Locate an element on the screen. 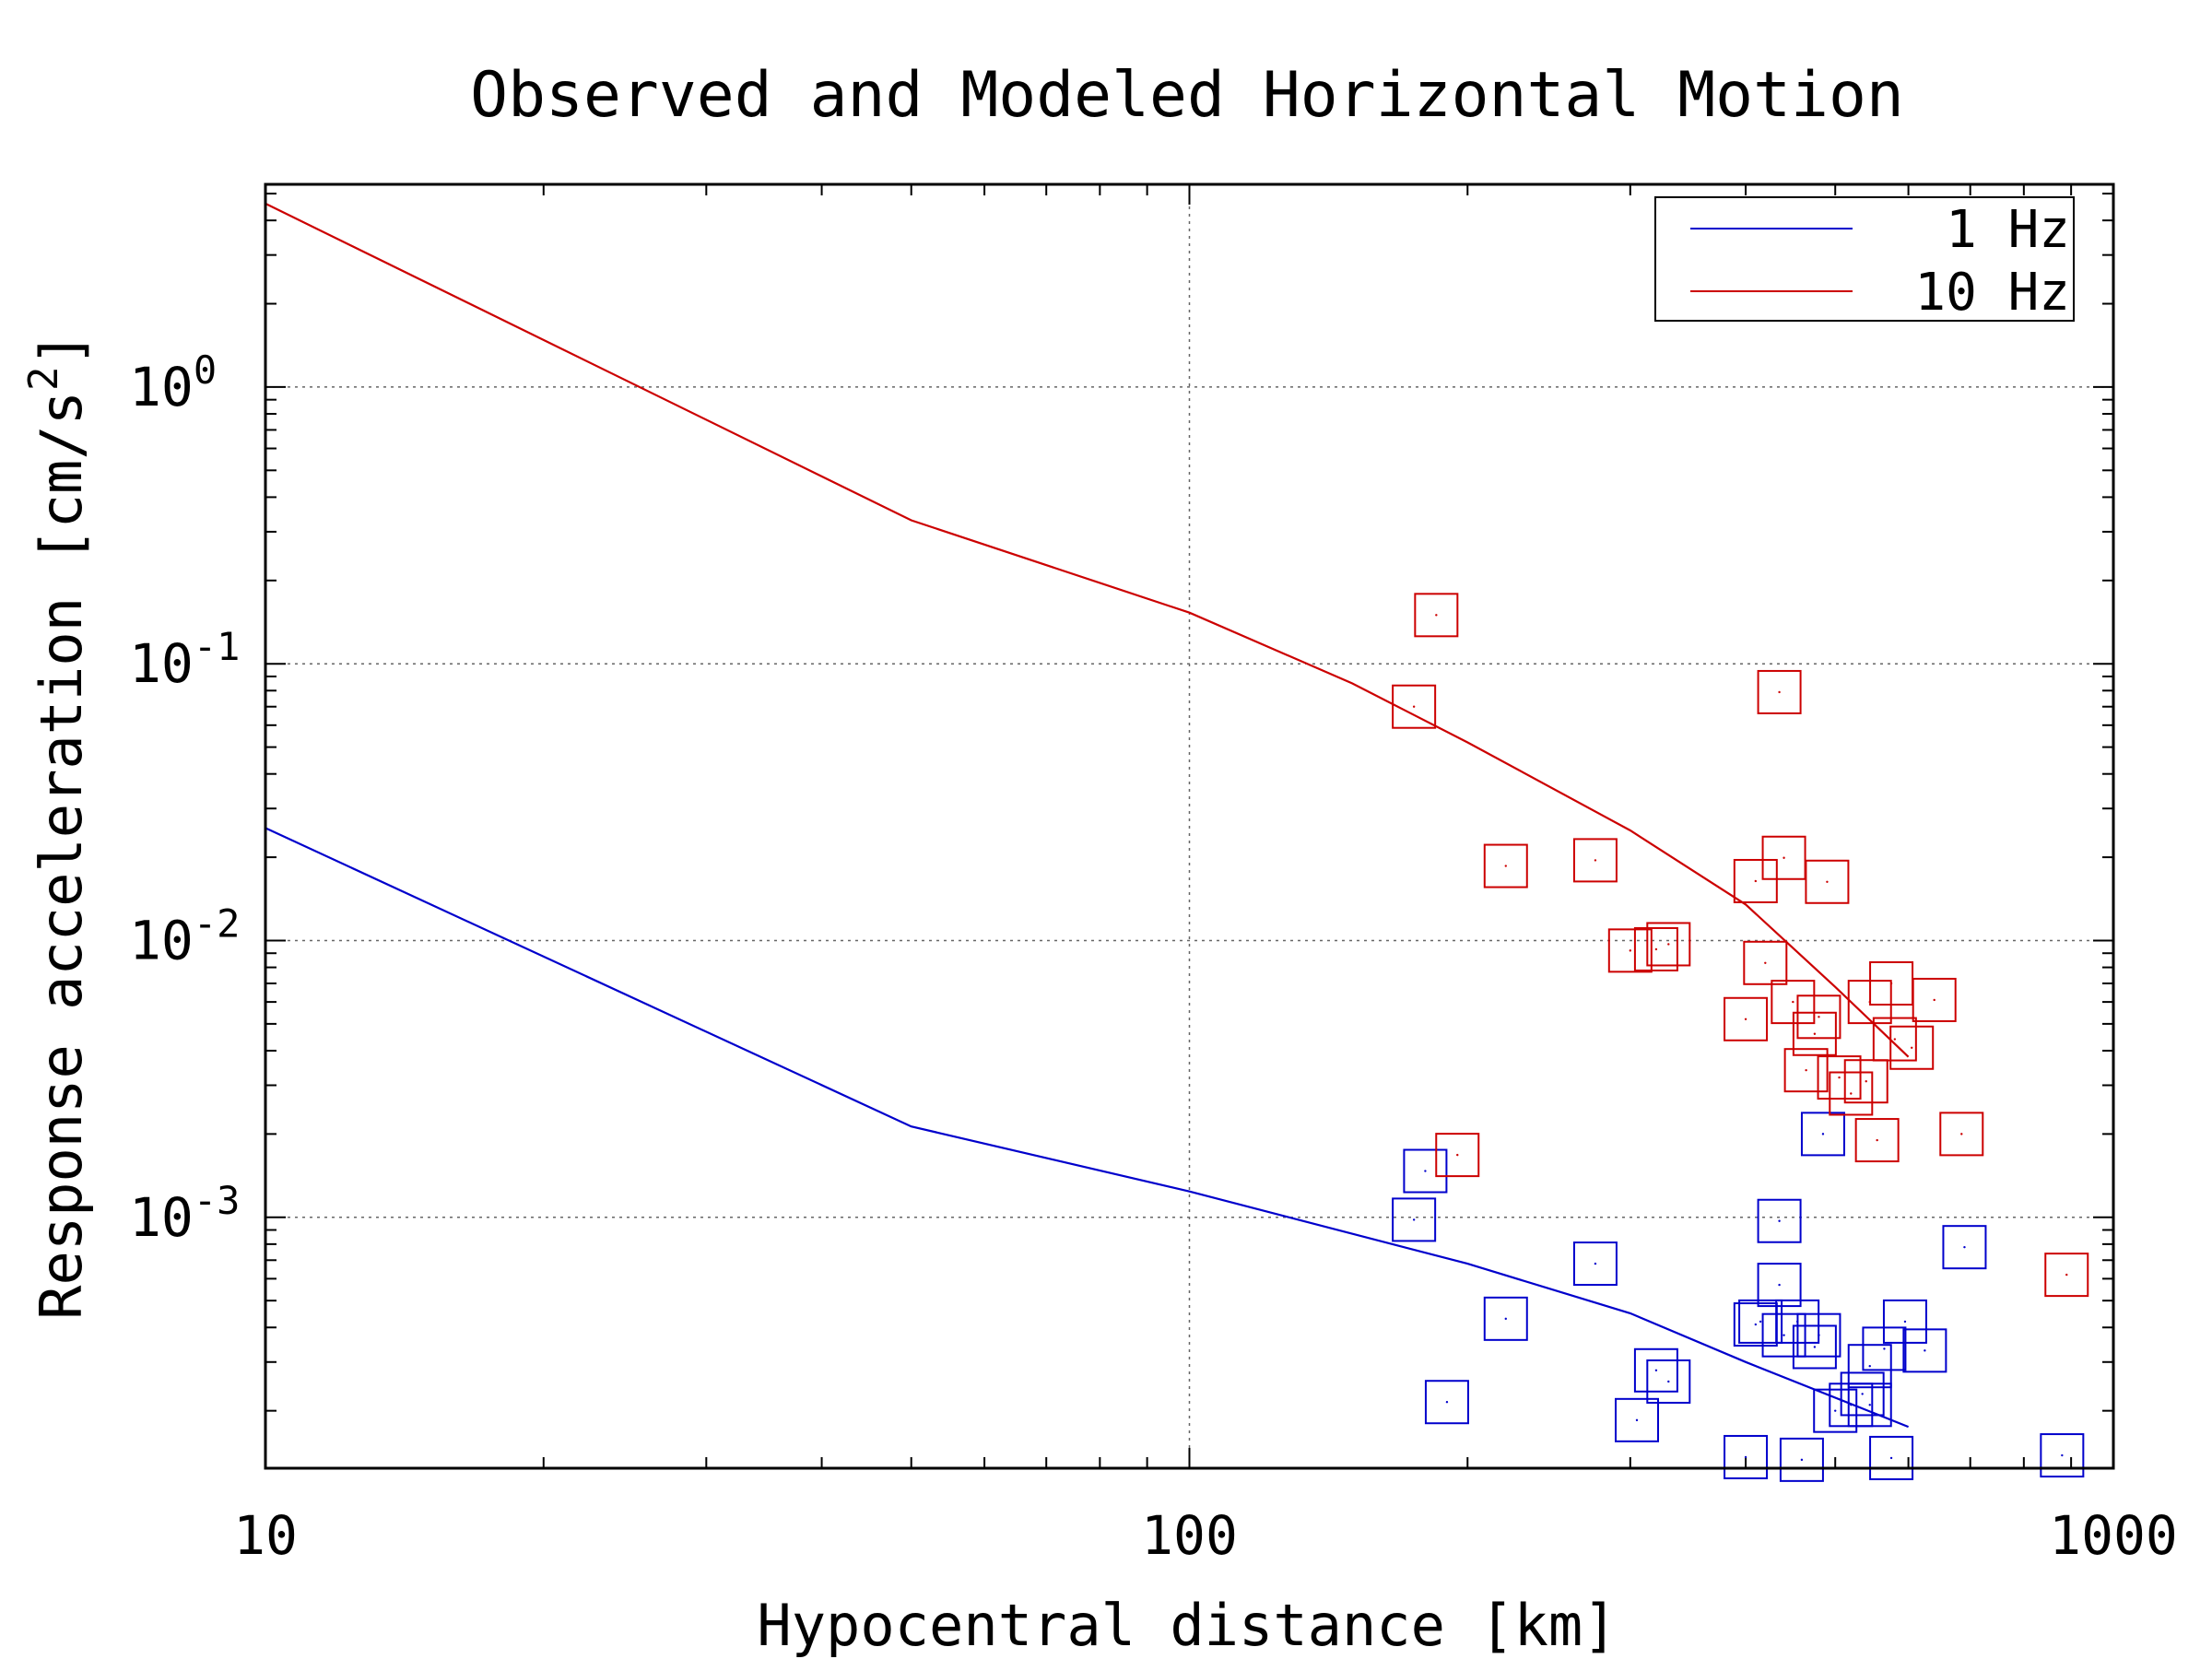 The image size is (2212, 1659). y-tick-label: 10⁻³ is located at coordinates (184, 1213).